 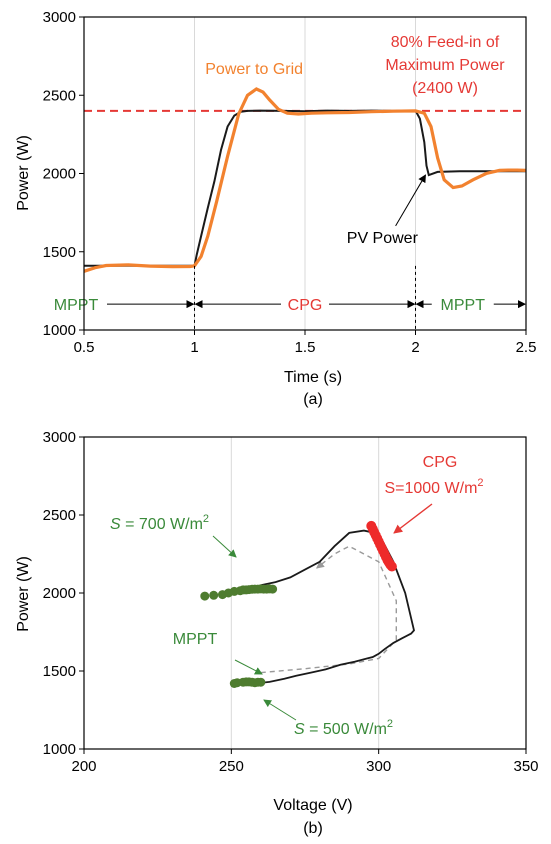 I want to click on chart-b-xtick-label: 350, so click(x=525, y=766).